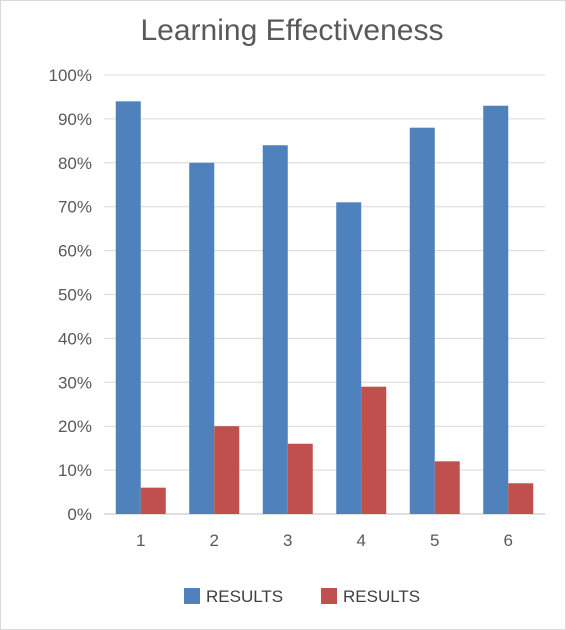 This screenshot has width=566, height=630. Describe the element at coordinates (361, 540) in the screenshot. I see `x-tick-label: 4` at that location.